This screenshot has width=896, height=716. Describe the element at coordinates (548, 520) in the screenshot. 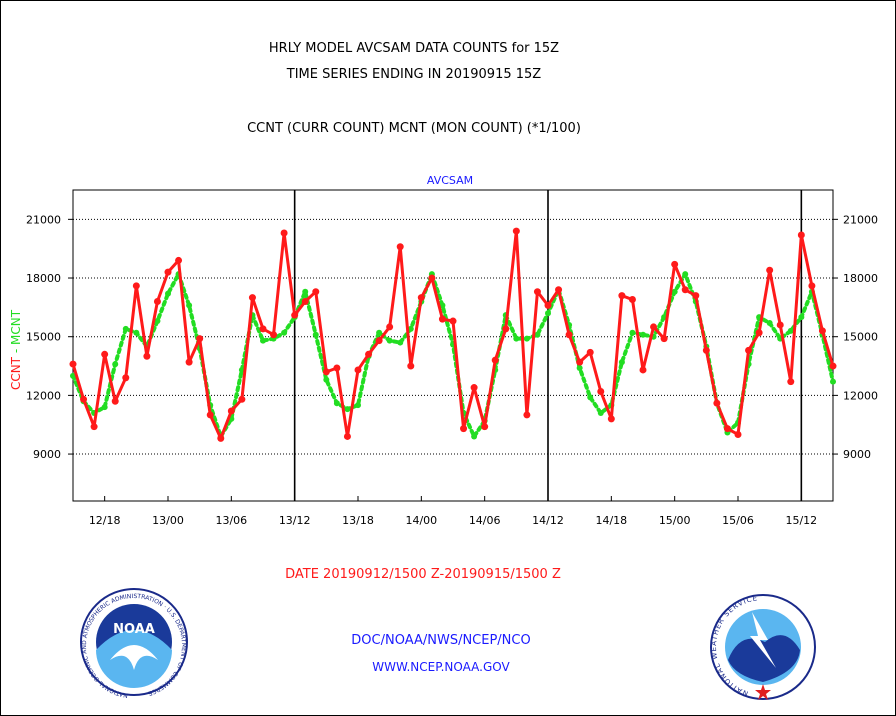

I see `x-tick-label: 14/12` at that location.